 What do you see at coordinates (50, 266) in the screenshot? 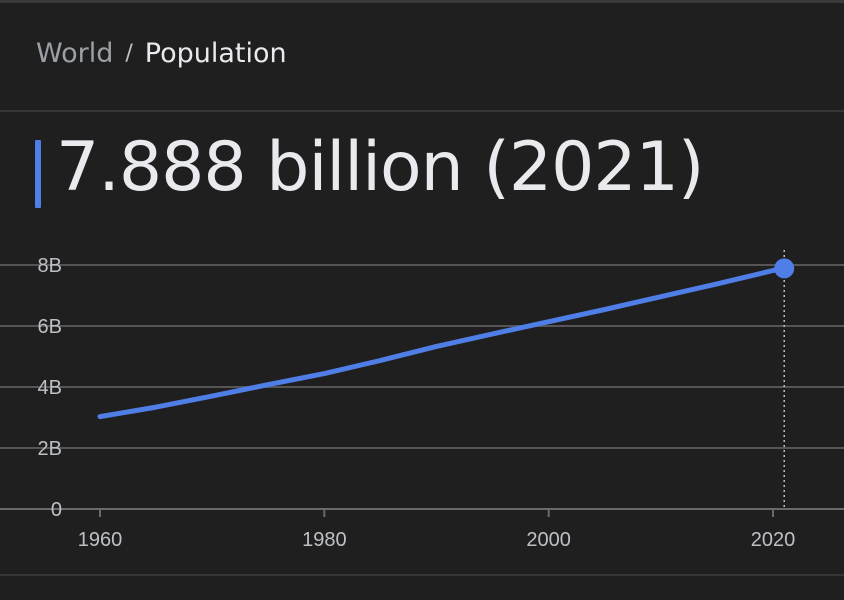
I see `y-tick-label: 8B` at bounding box center [50, 266].